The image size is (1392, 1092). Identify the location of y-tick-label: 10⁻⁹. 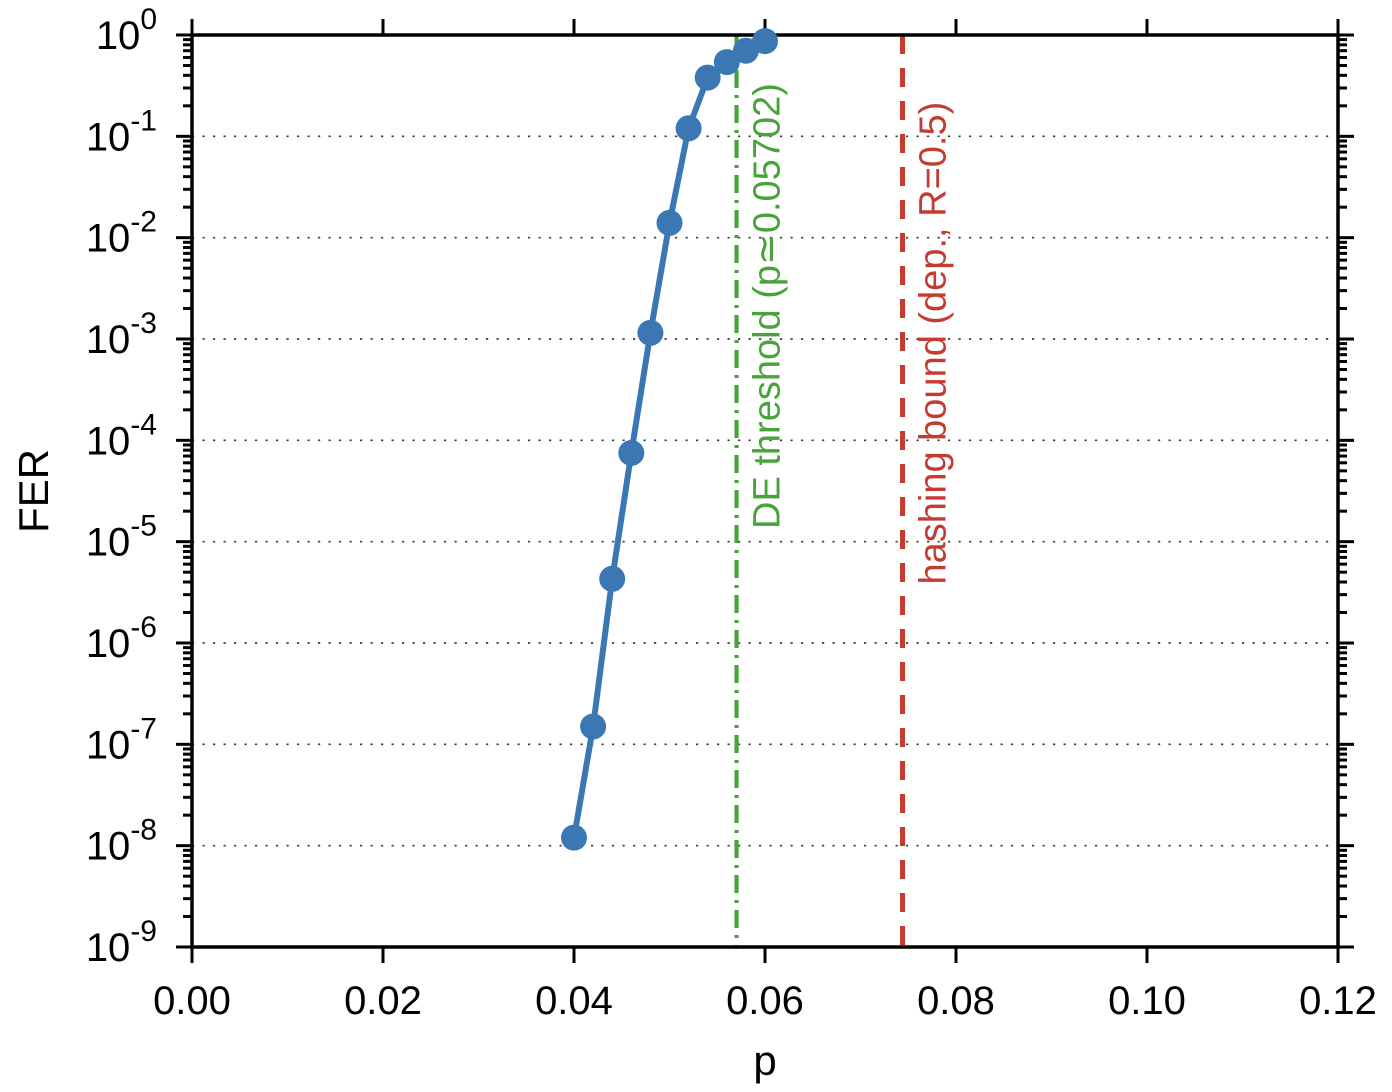
(121, 942).